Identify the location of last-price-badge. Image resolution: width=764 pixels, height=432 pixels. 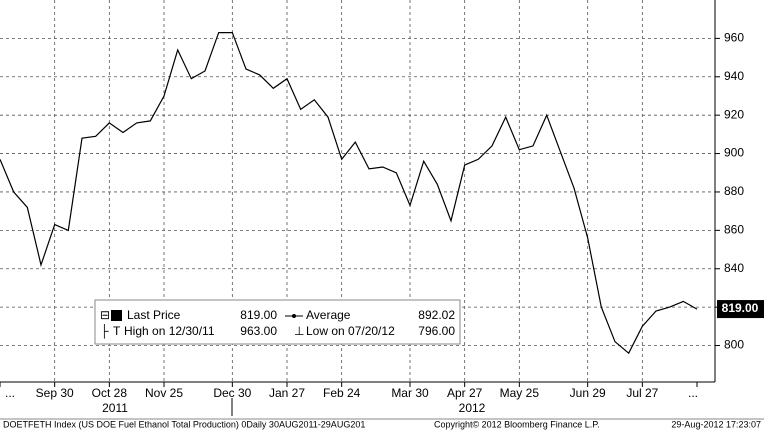
(740, 309).